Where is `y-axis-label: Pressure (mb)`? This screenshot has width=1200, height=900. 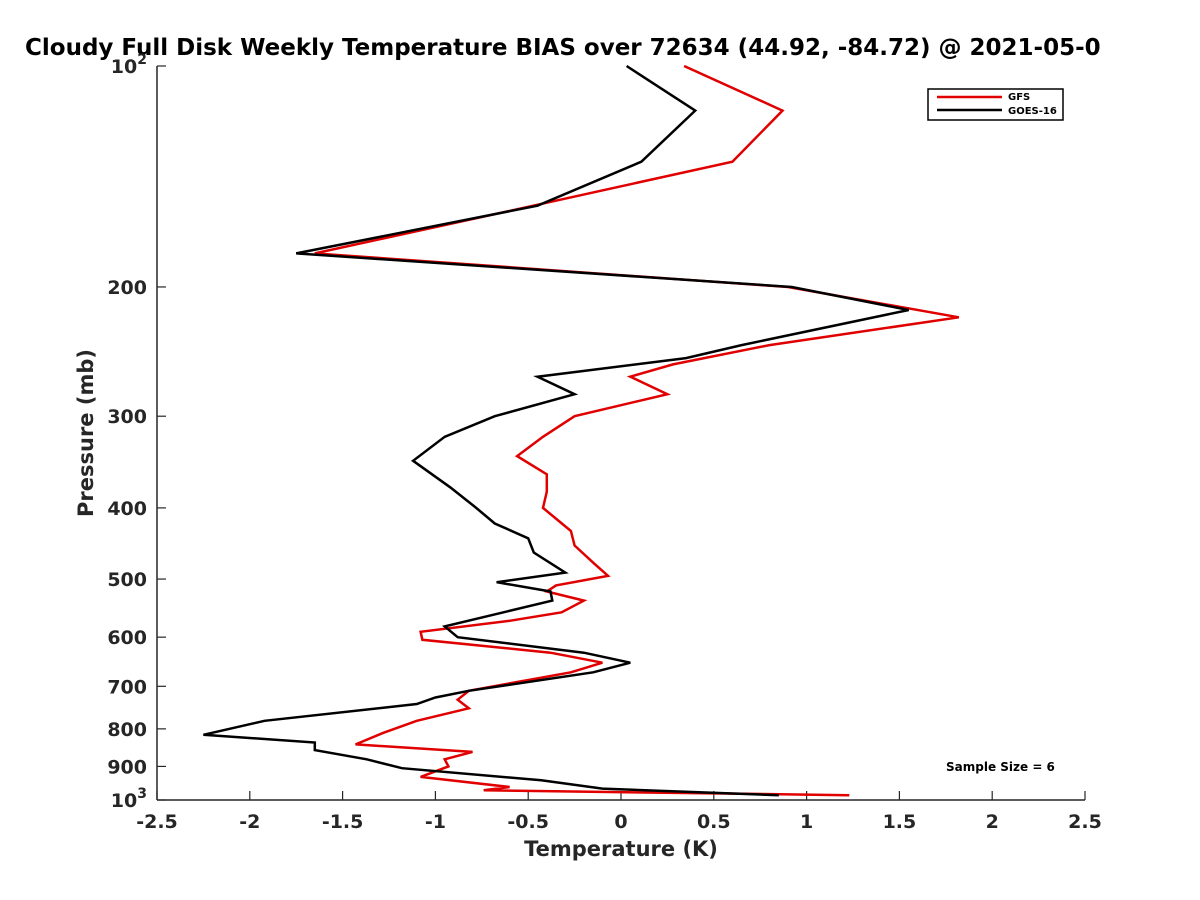
y-axis-label: Pressure (mb) is located at coordinates (86, 433).